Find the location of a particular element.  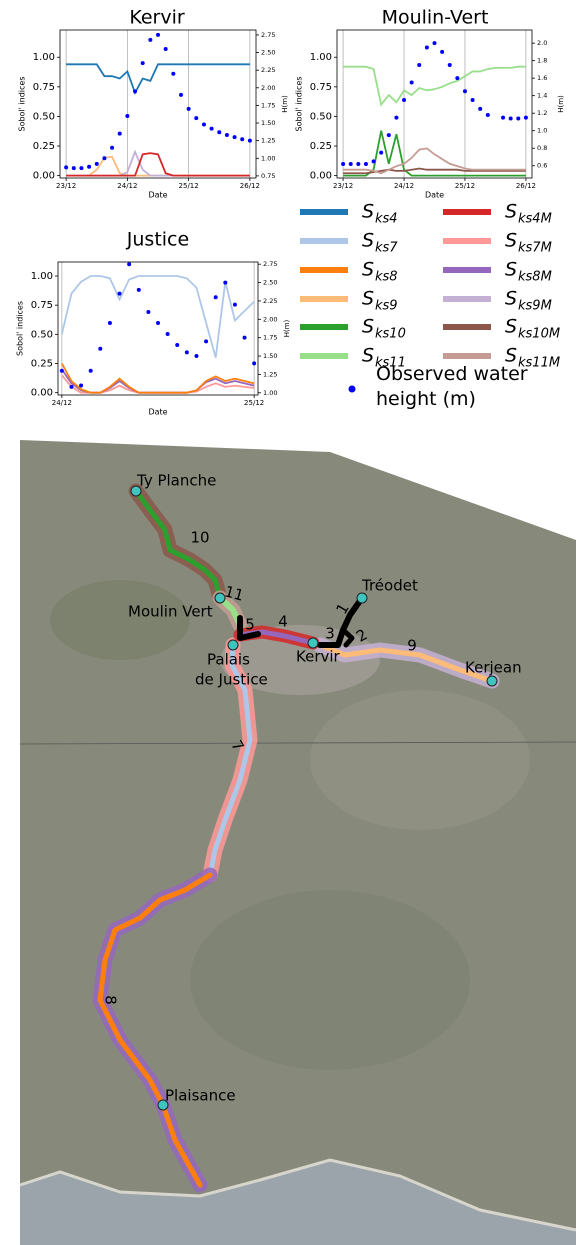

reach-number: 4 is located at coordinates (283, 622).